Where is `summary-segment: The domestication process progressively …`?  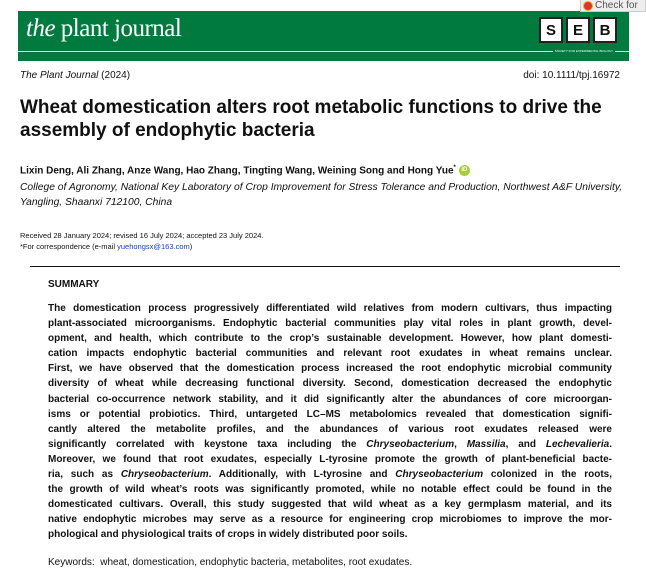
summary-segment: The domestication process progressively … is located at coordinates (330, 308).